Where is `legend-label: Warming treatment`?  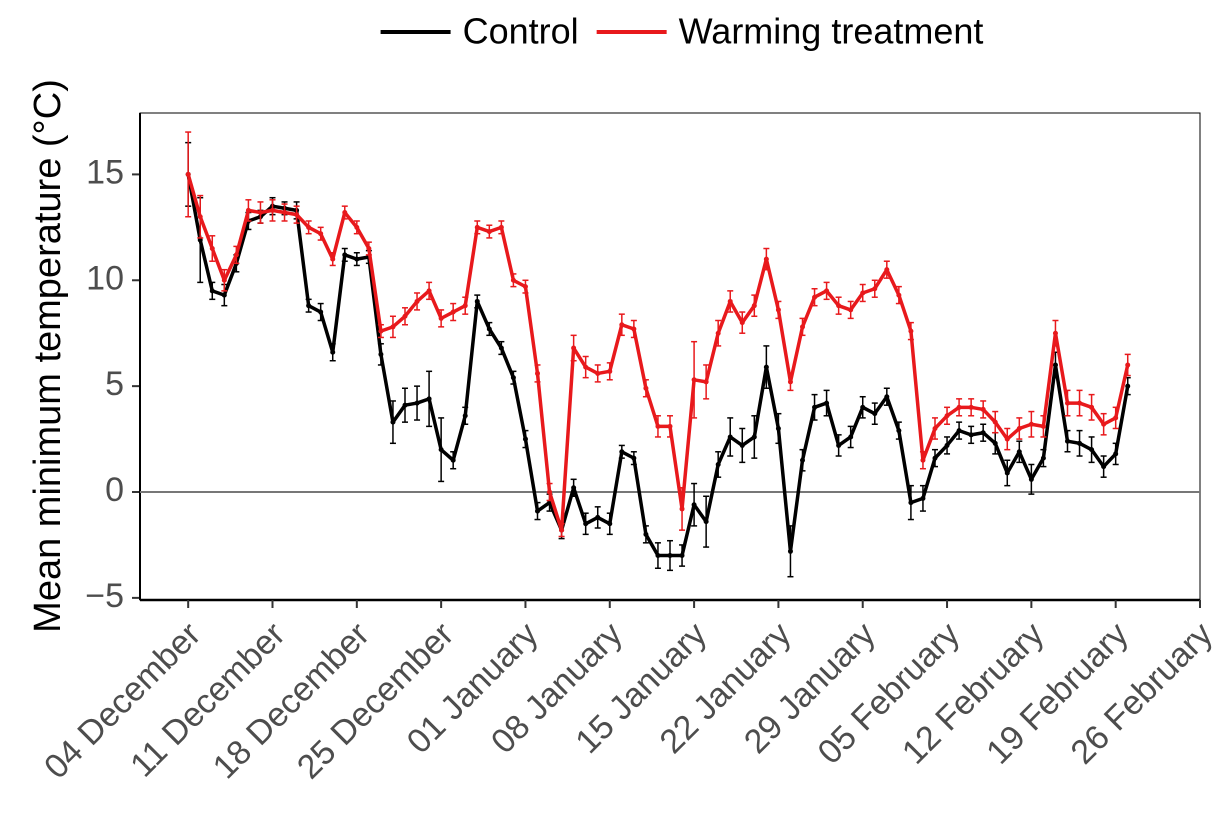 legend-label: Warming treatment is located at coordinates (831, 31).